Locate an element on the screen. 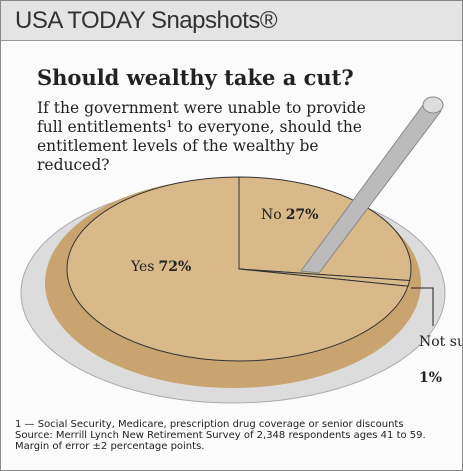 The height and width of the screenshot is (471, 463). slice-value: 1% is located at coordinates (430, 378).